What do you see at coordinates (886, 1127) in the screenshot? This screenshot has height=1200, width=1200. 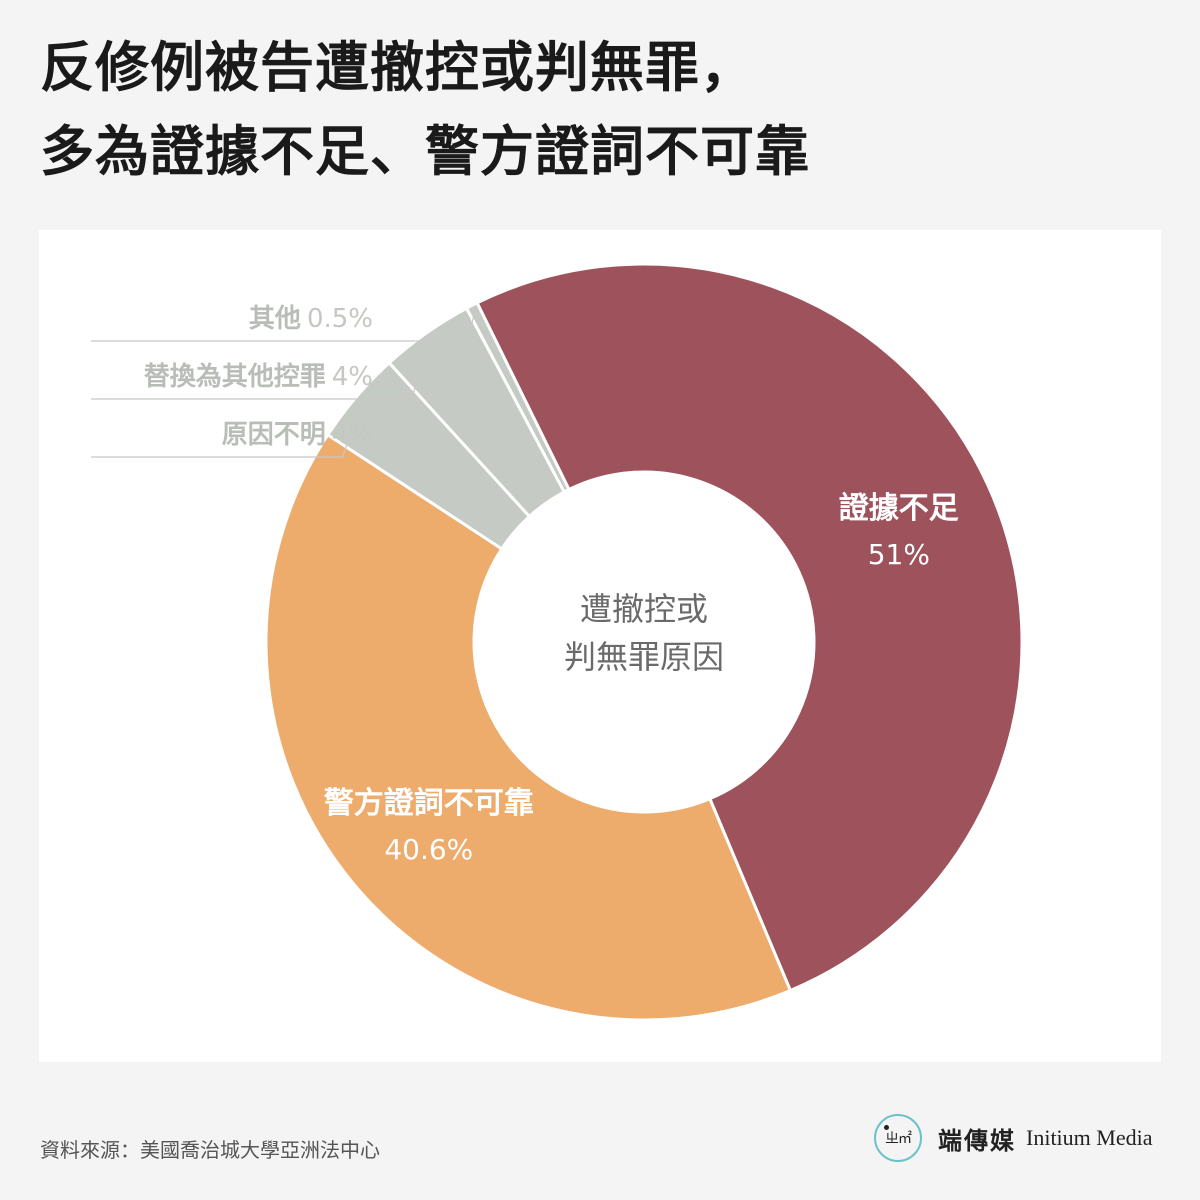 I see `logo-dot` at bounding box center [886, 1127].